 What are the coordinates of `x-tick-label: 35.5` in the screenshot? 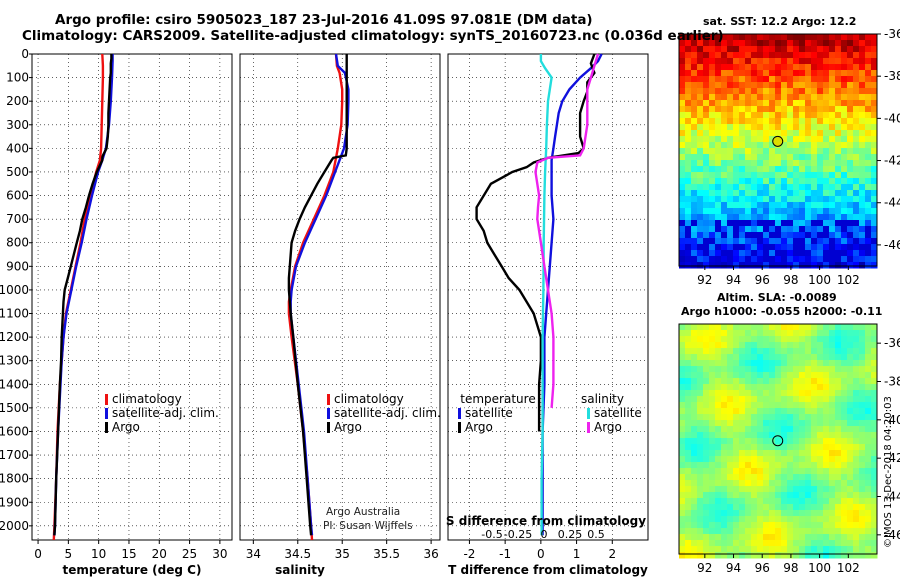 It's located at (386, 554).